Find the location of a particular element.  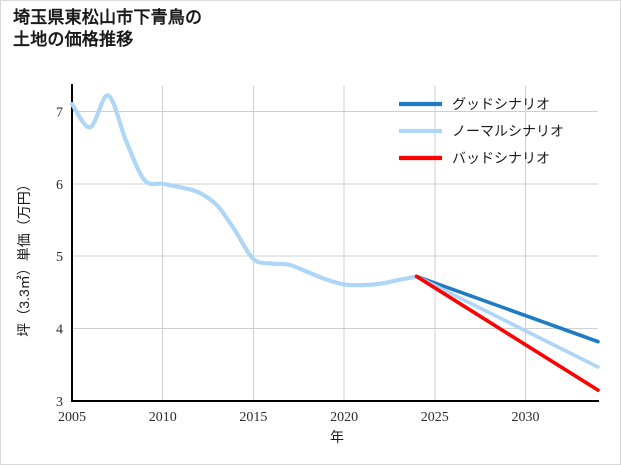

x-tick-label: 2010 is located at coordinates (163, 417).